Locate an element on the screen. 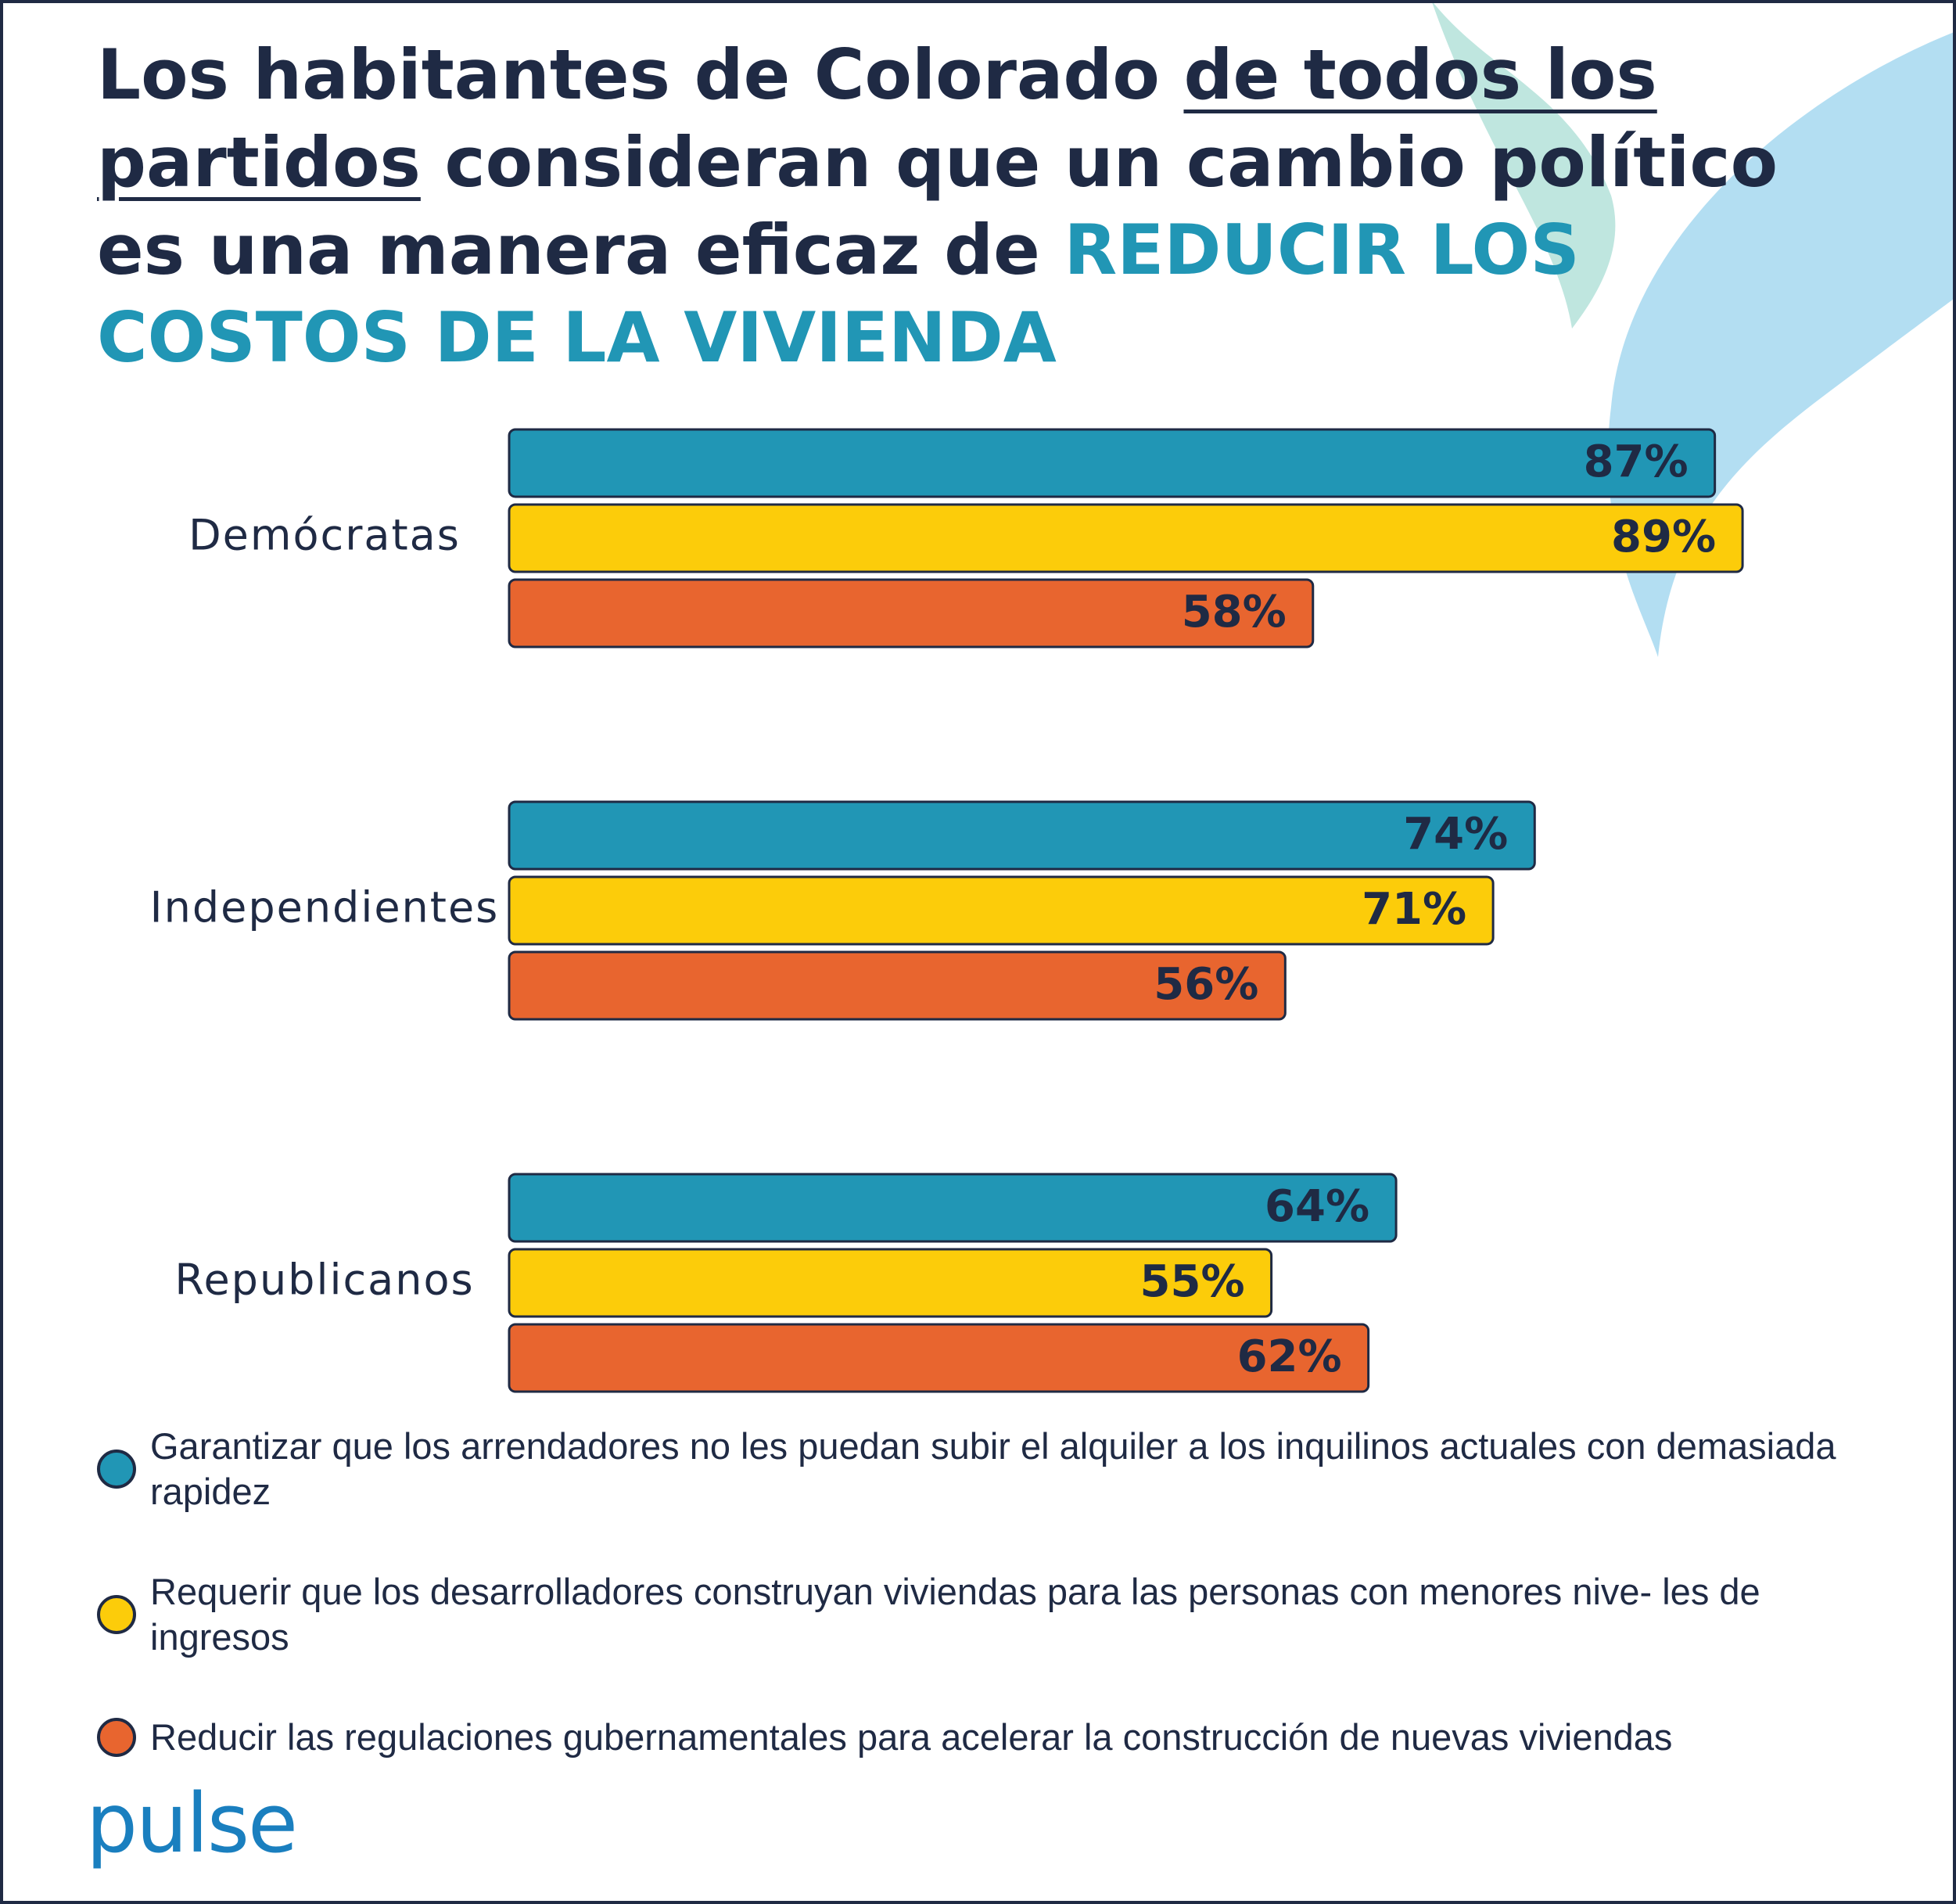 The width and height of the screenshot is (1956, 1904). value-label: 64% is located at coordinates (1317, 1206).